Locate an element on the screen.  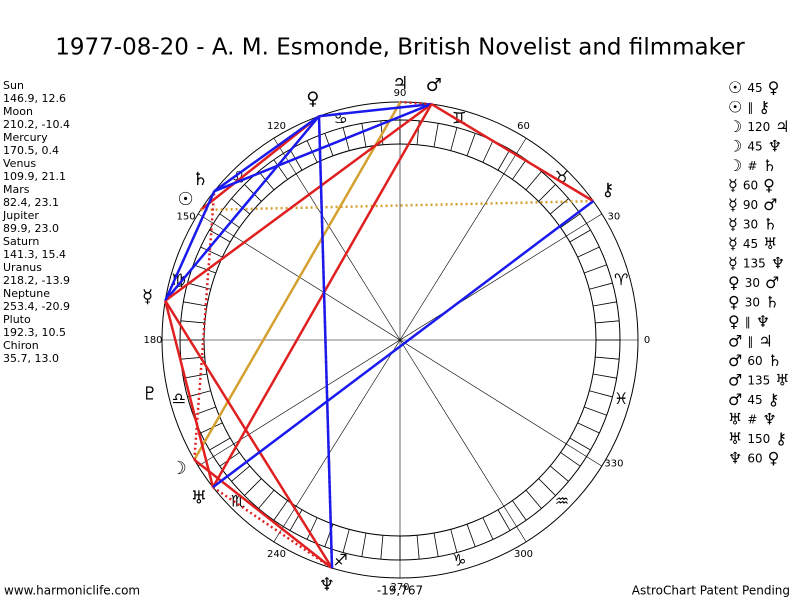
planet-coords: 141.3, 15.4 is located at coordinates (34, 254).